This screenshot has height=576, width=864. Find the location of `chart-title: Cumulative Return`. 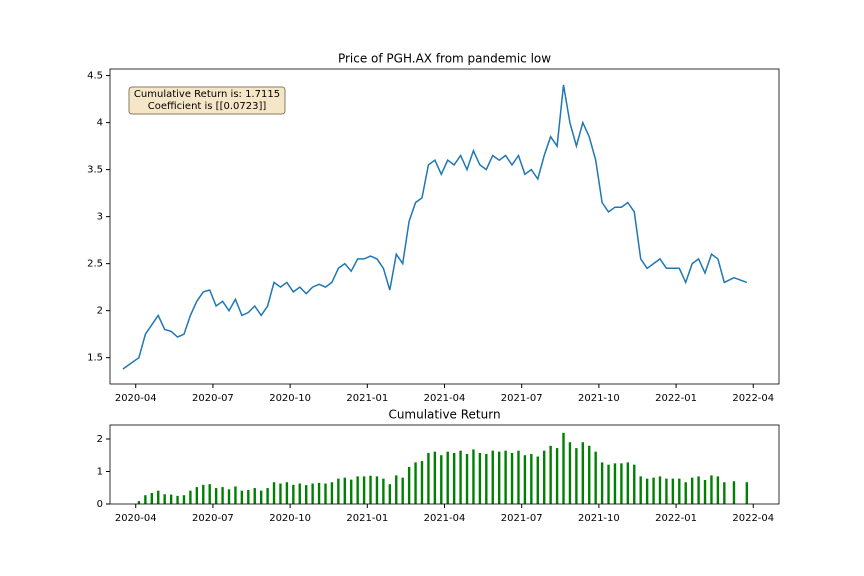

chart-title: Cumulative Return is located at coordinates (444, 415).